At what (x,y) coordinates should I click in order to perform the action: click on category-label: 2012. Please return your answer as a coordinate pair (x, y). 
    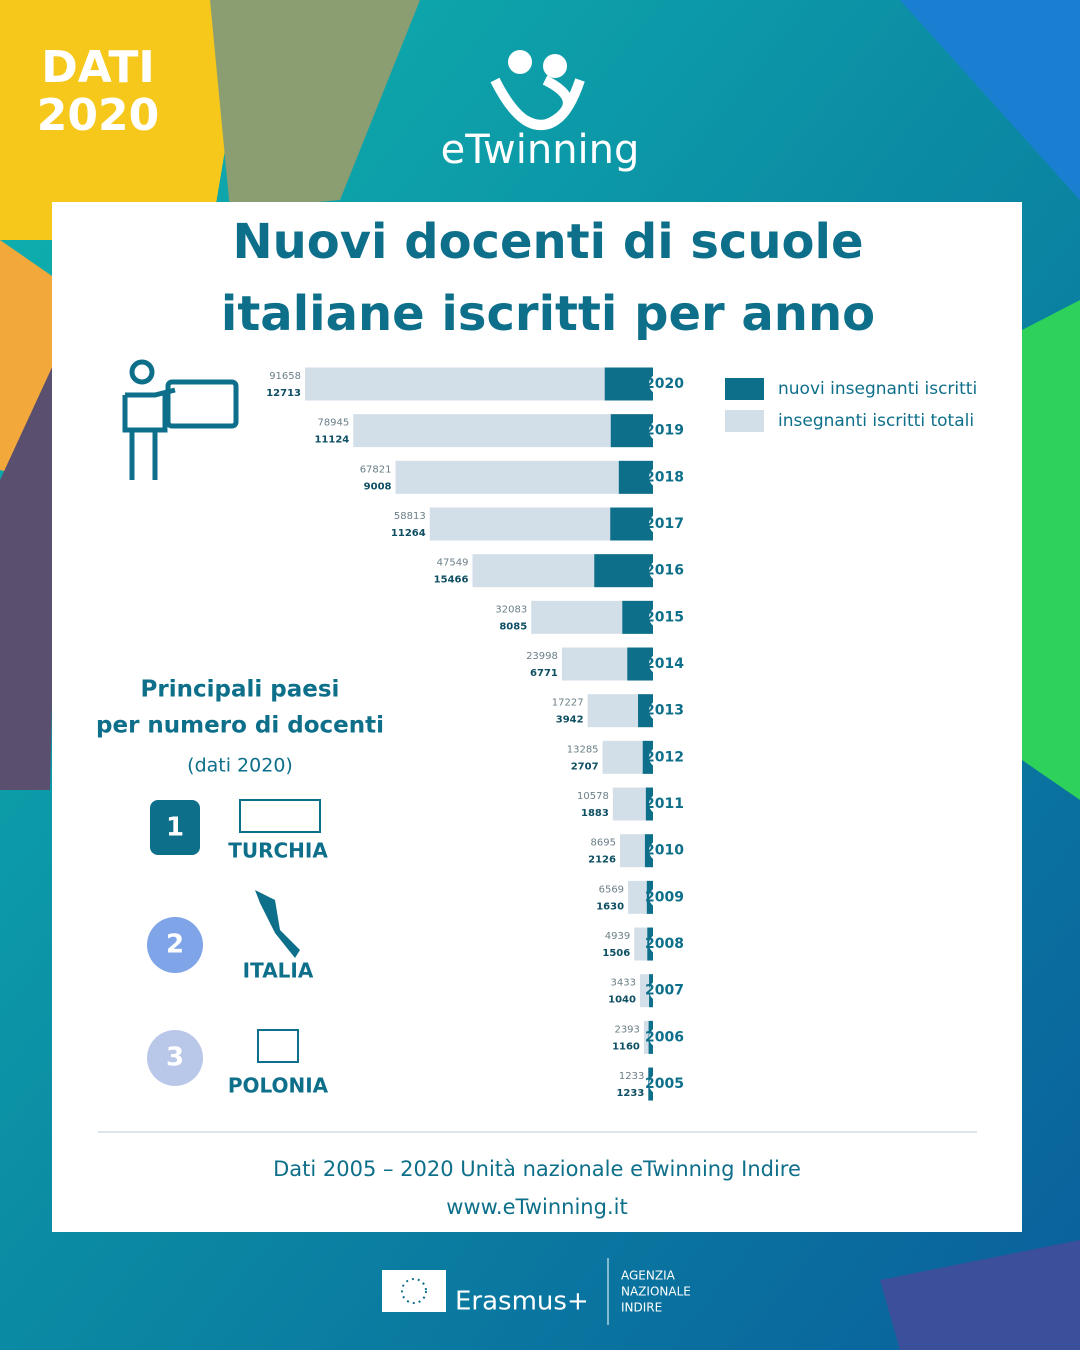
    Looking at the image, I should click on (664, 757).